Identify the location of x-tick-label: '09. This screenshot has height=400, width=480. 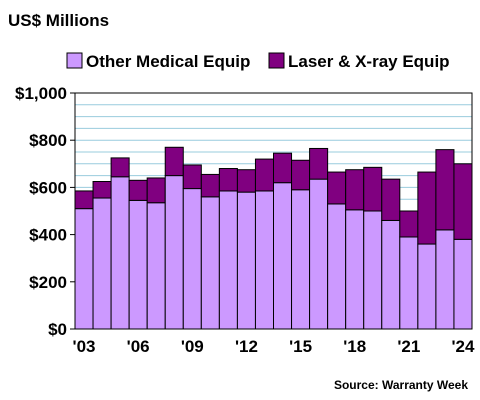
(192, 346).